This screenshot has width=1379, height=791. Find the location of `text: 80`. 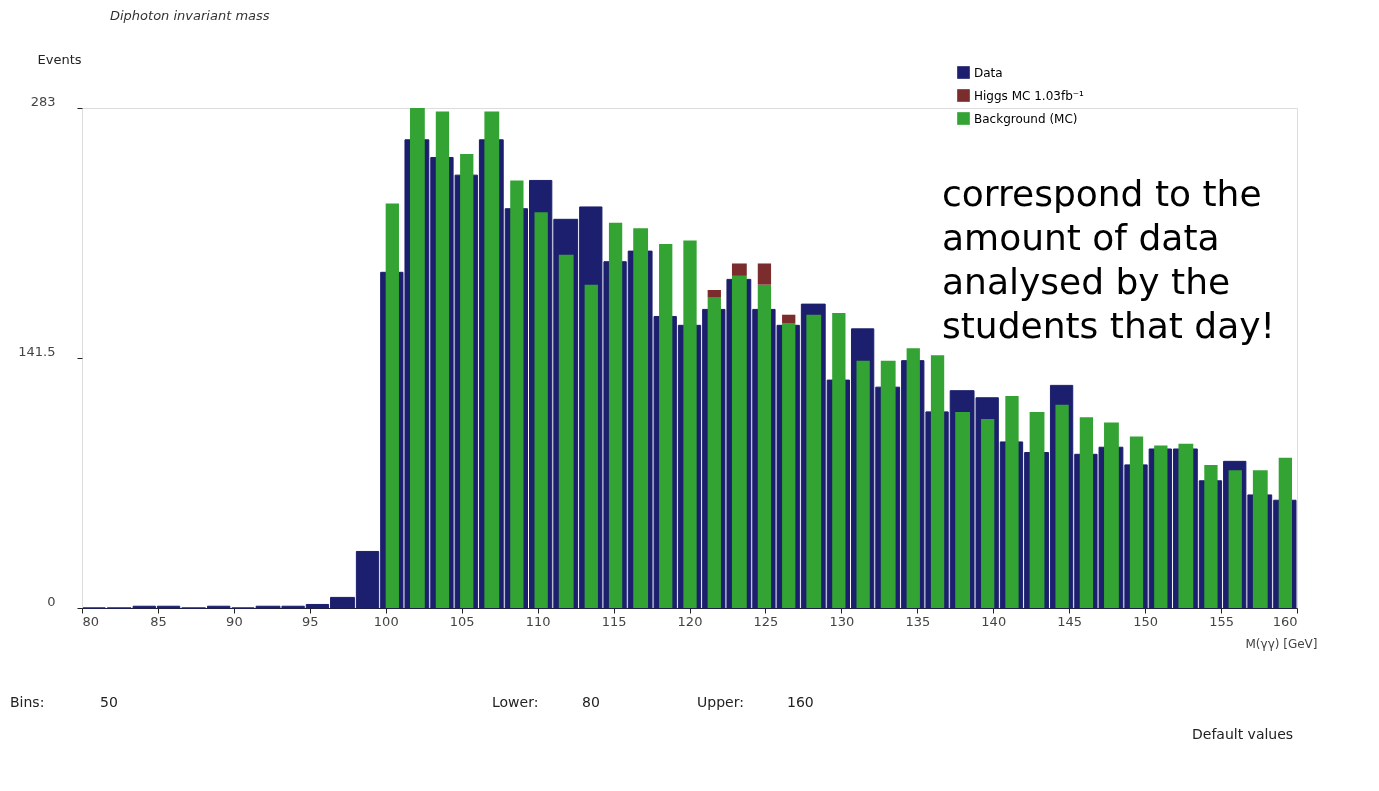

text: 80 is located at coordinates (591, 702).